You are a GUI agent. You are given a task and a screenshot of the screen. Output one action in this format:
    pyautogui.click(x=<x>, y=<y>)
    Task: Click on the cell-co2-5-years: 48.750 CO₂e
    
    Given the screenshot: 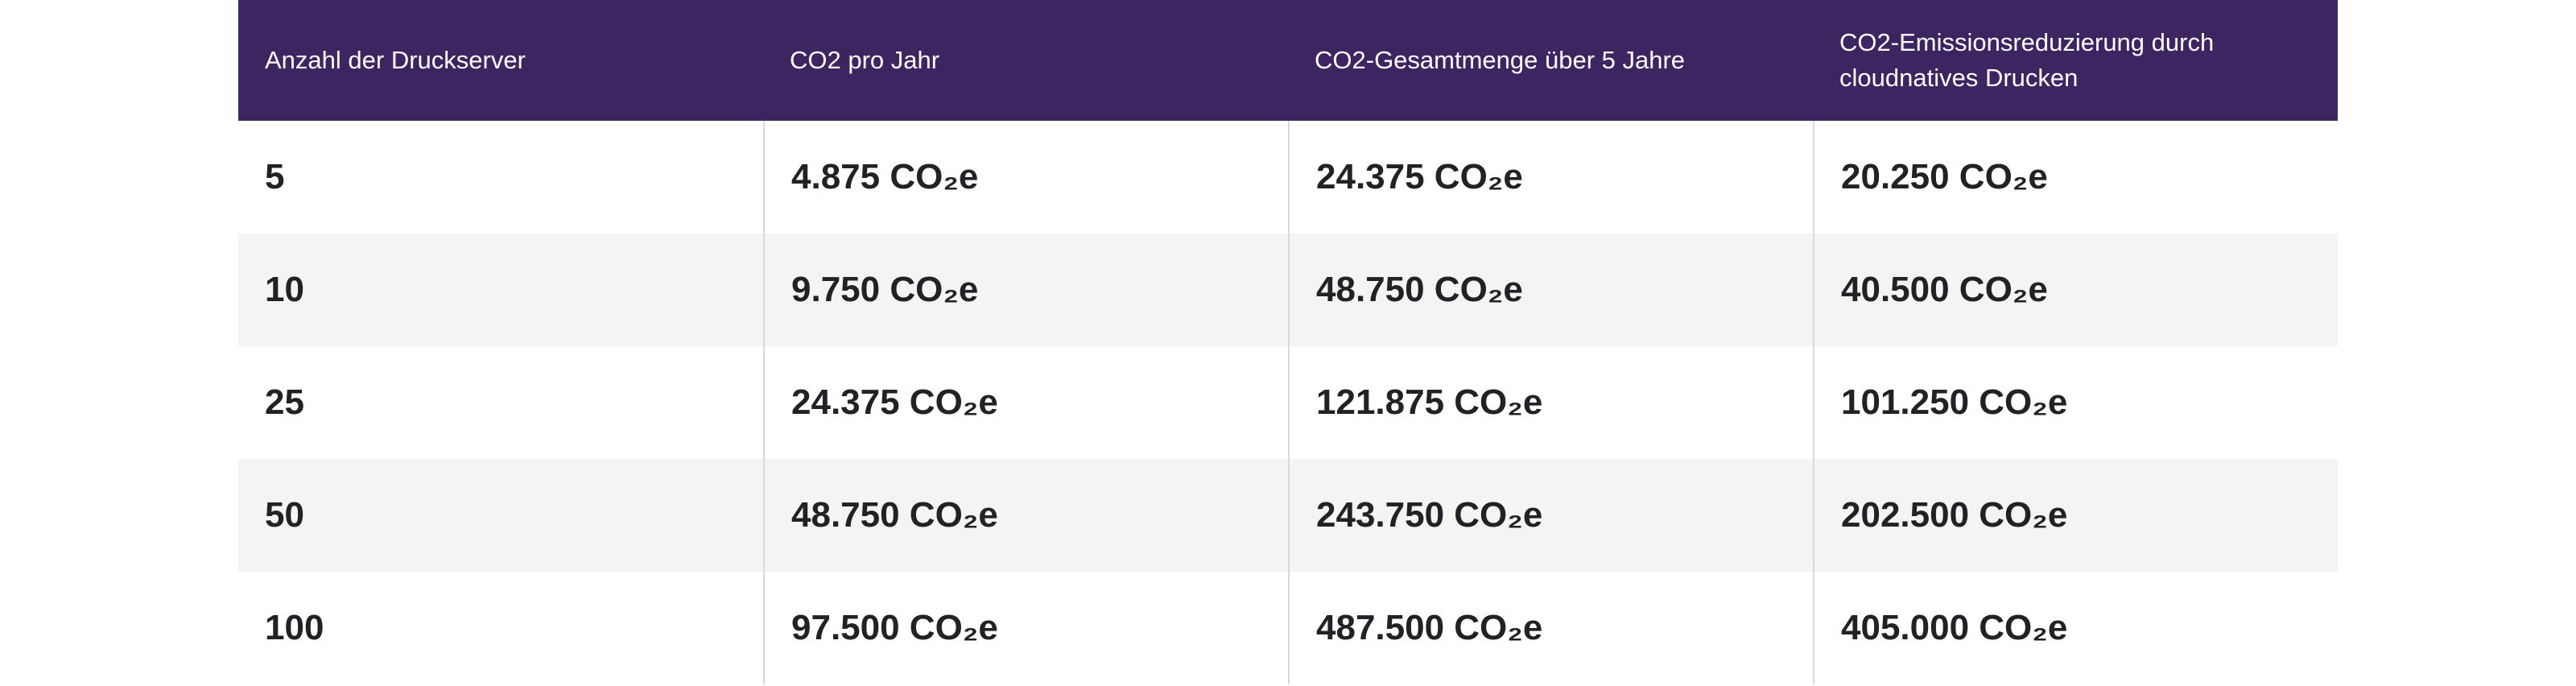 What is the action you would take?
    pyautogui.click(x=1550, y=289)
    